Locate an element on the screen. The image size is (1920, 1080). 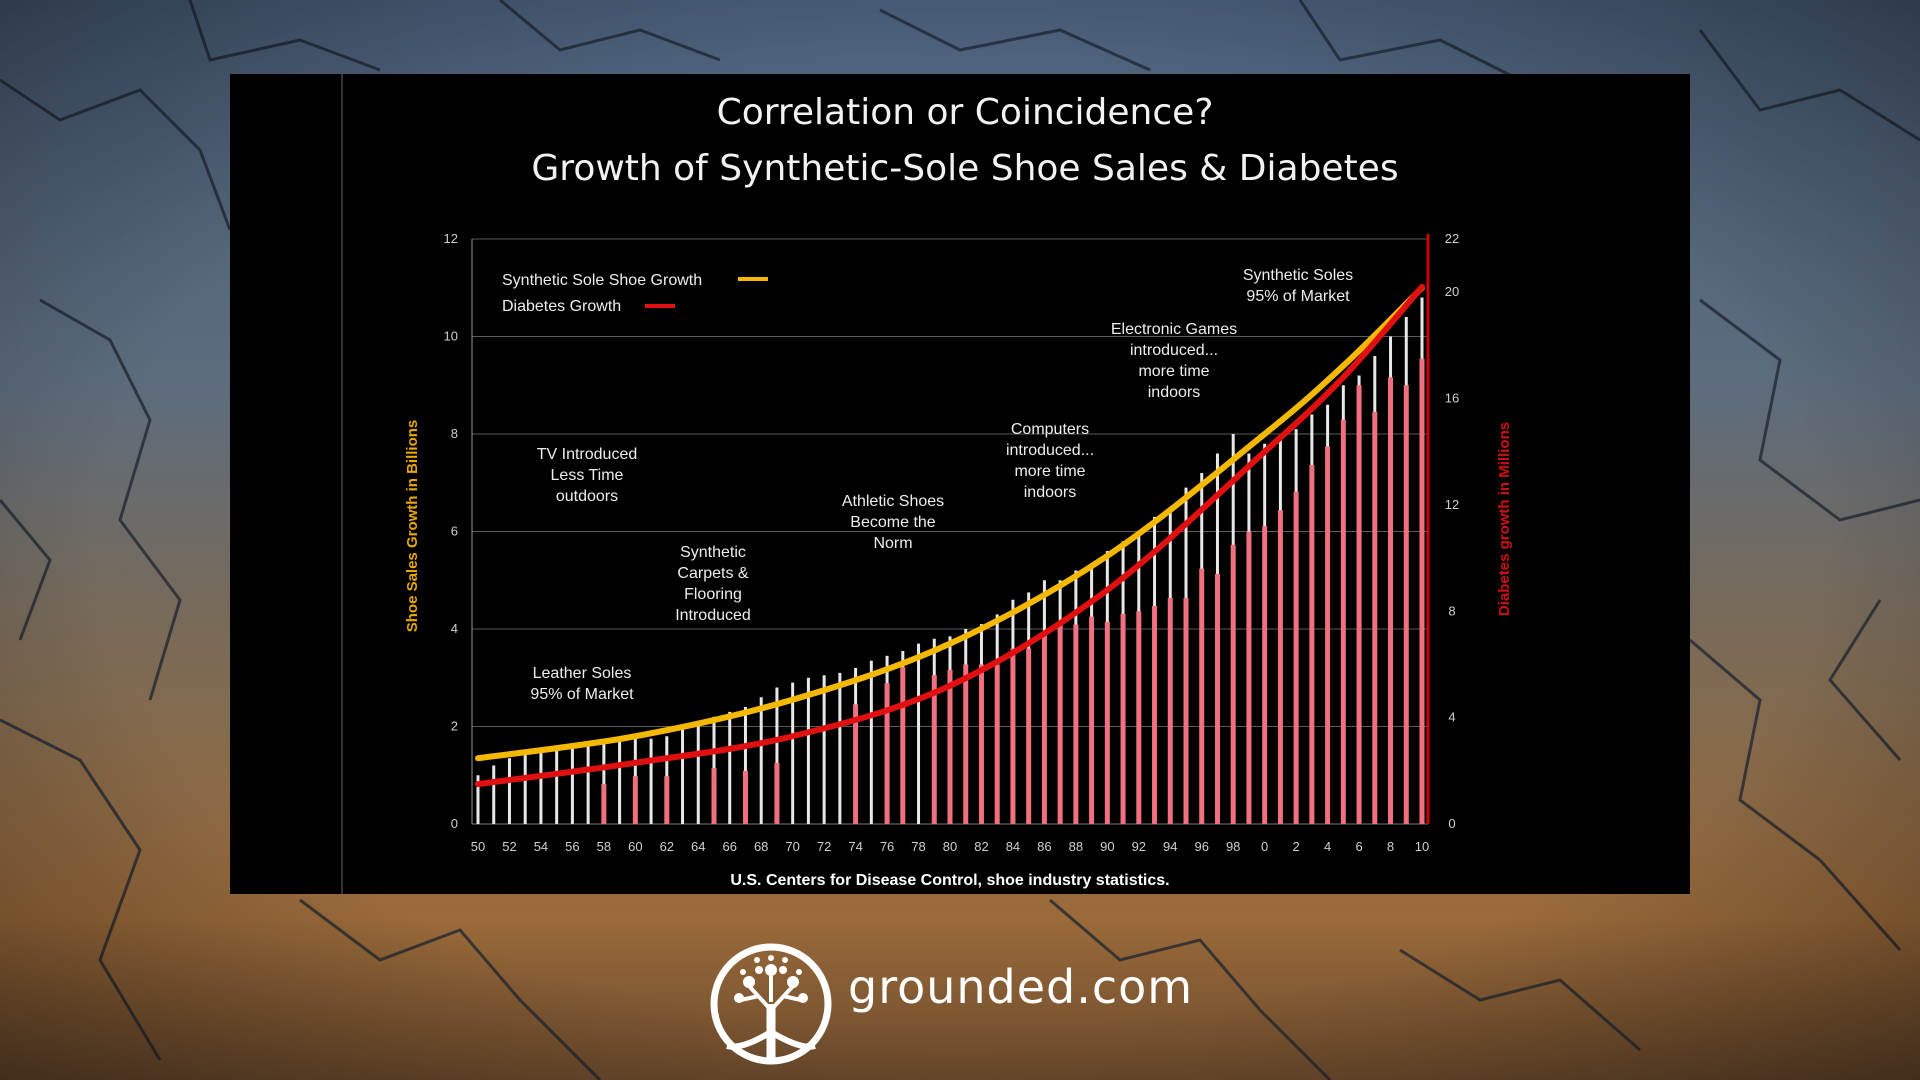
x-tick-label: 74 is located at coordinates (855, 846).